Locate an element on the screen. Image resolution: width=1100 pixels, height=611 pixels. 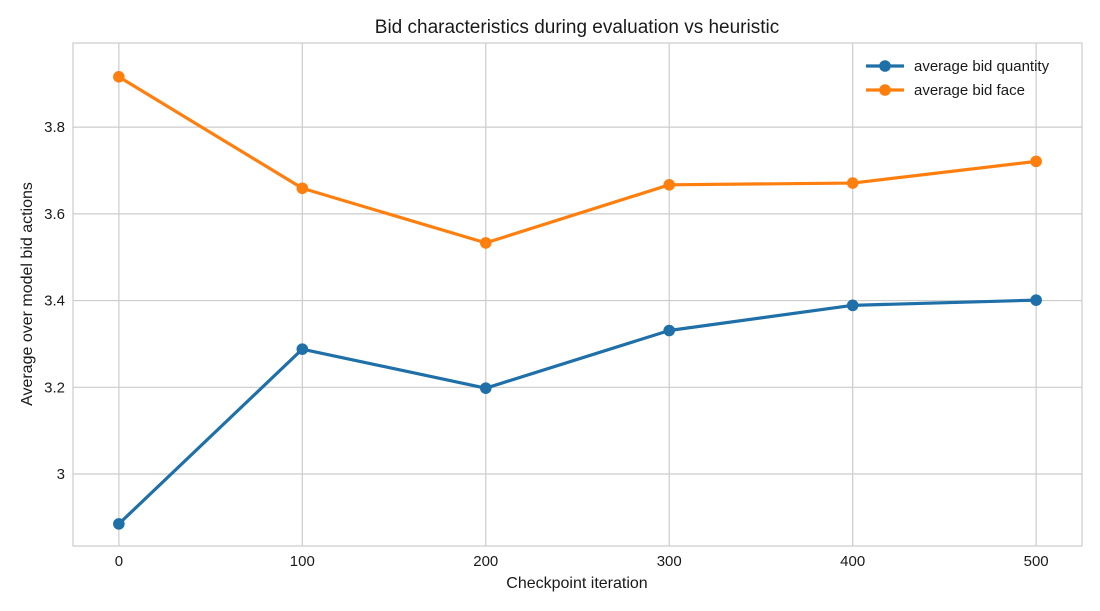
legend-label: average bid face is located at coordinates (969, 90).